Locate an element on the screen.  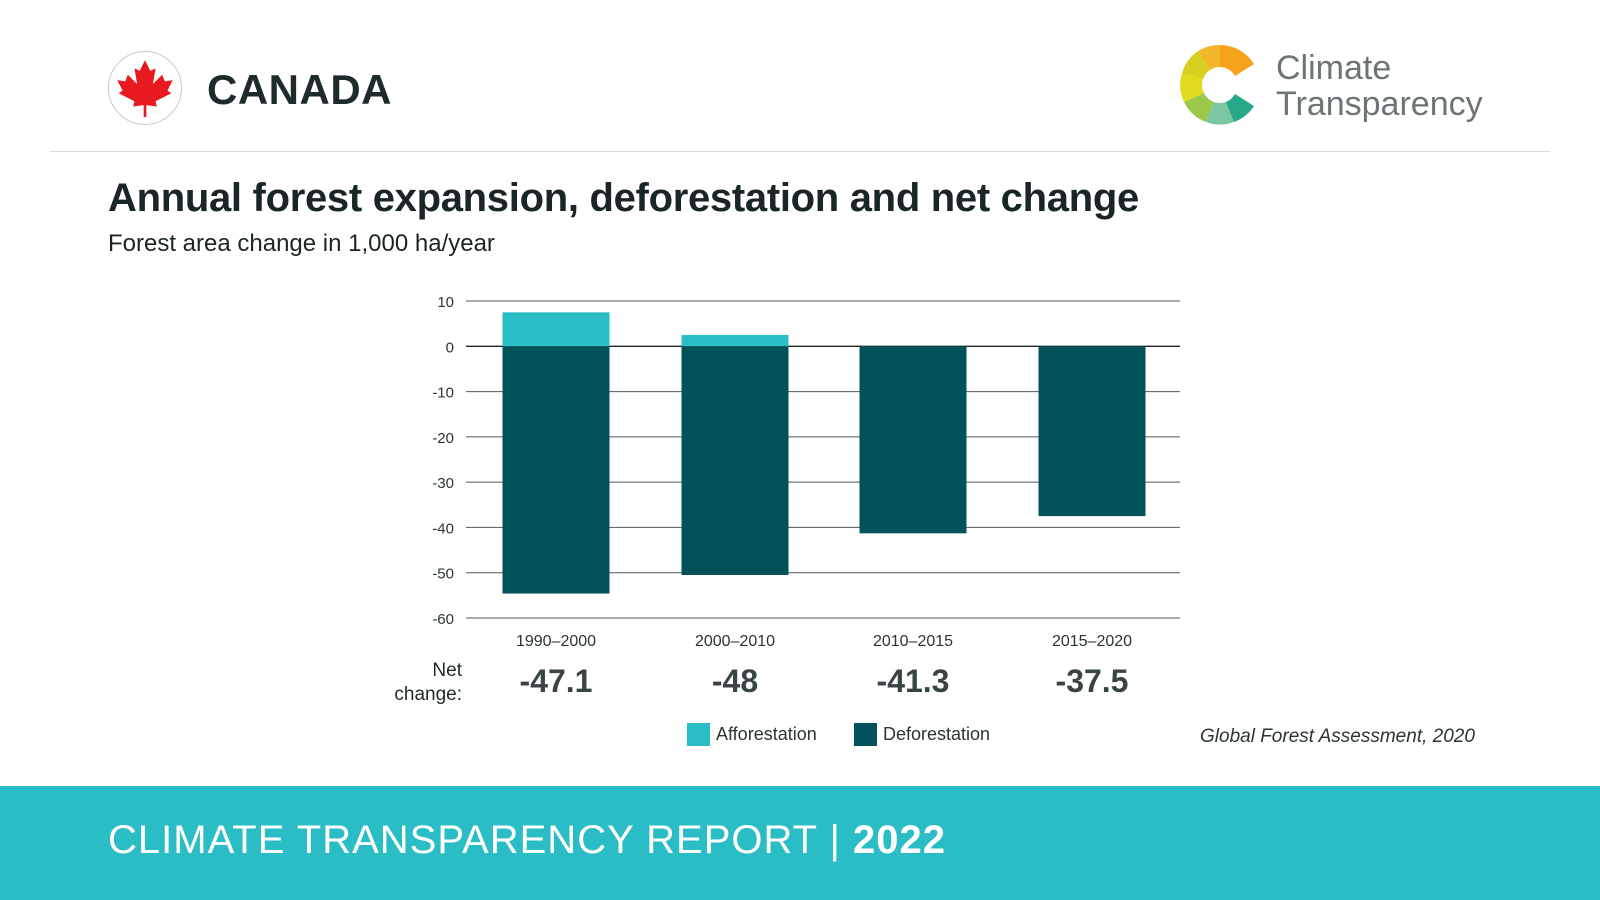
logo-line-2: Transparency is located at coordinates (1379, 104).